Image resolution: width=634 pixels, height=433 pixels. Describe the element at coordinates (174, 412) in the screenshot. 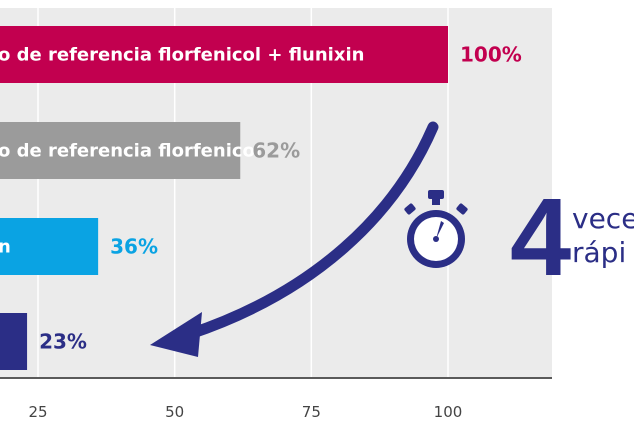

I see `x-tick-label: 50` at that location.